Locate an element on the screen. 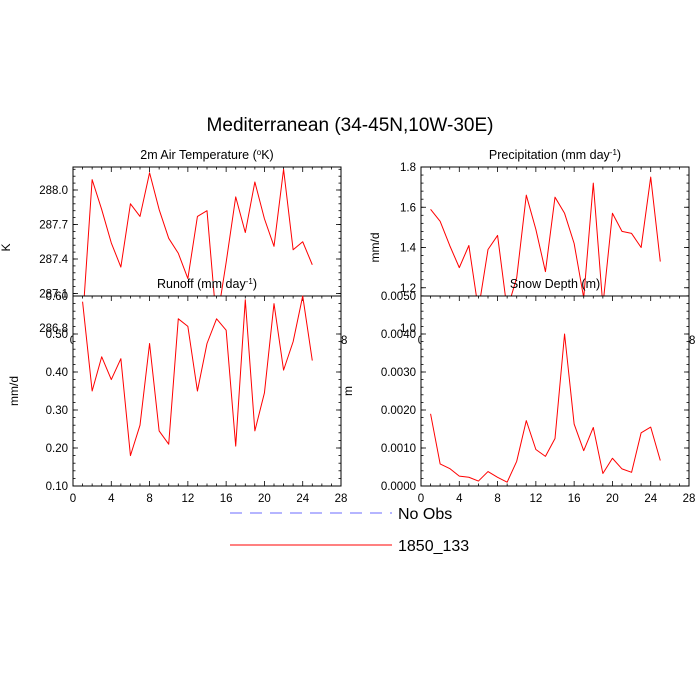 Image resolution: width=700 pixels, height=700 pixels. y-tick-label: 1.4 is located at coordinates (408, 249).